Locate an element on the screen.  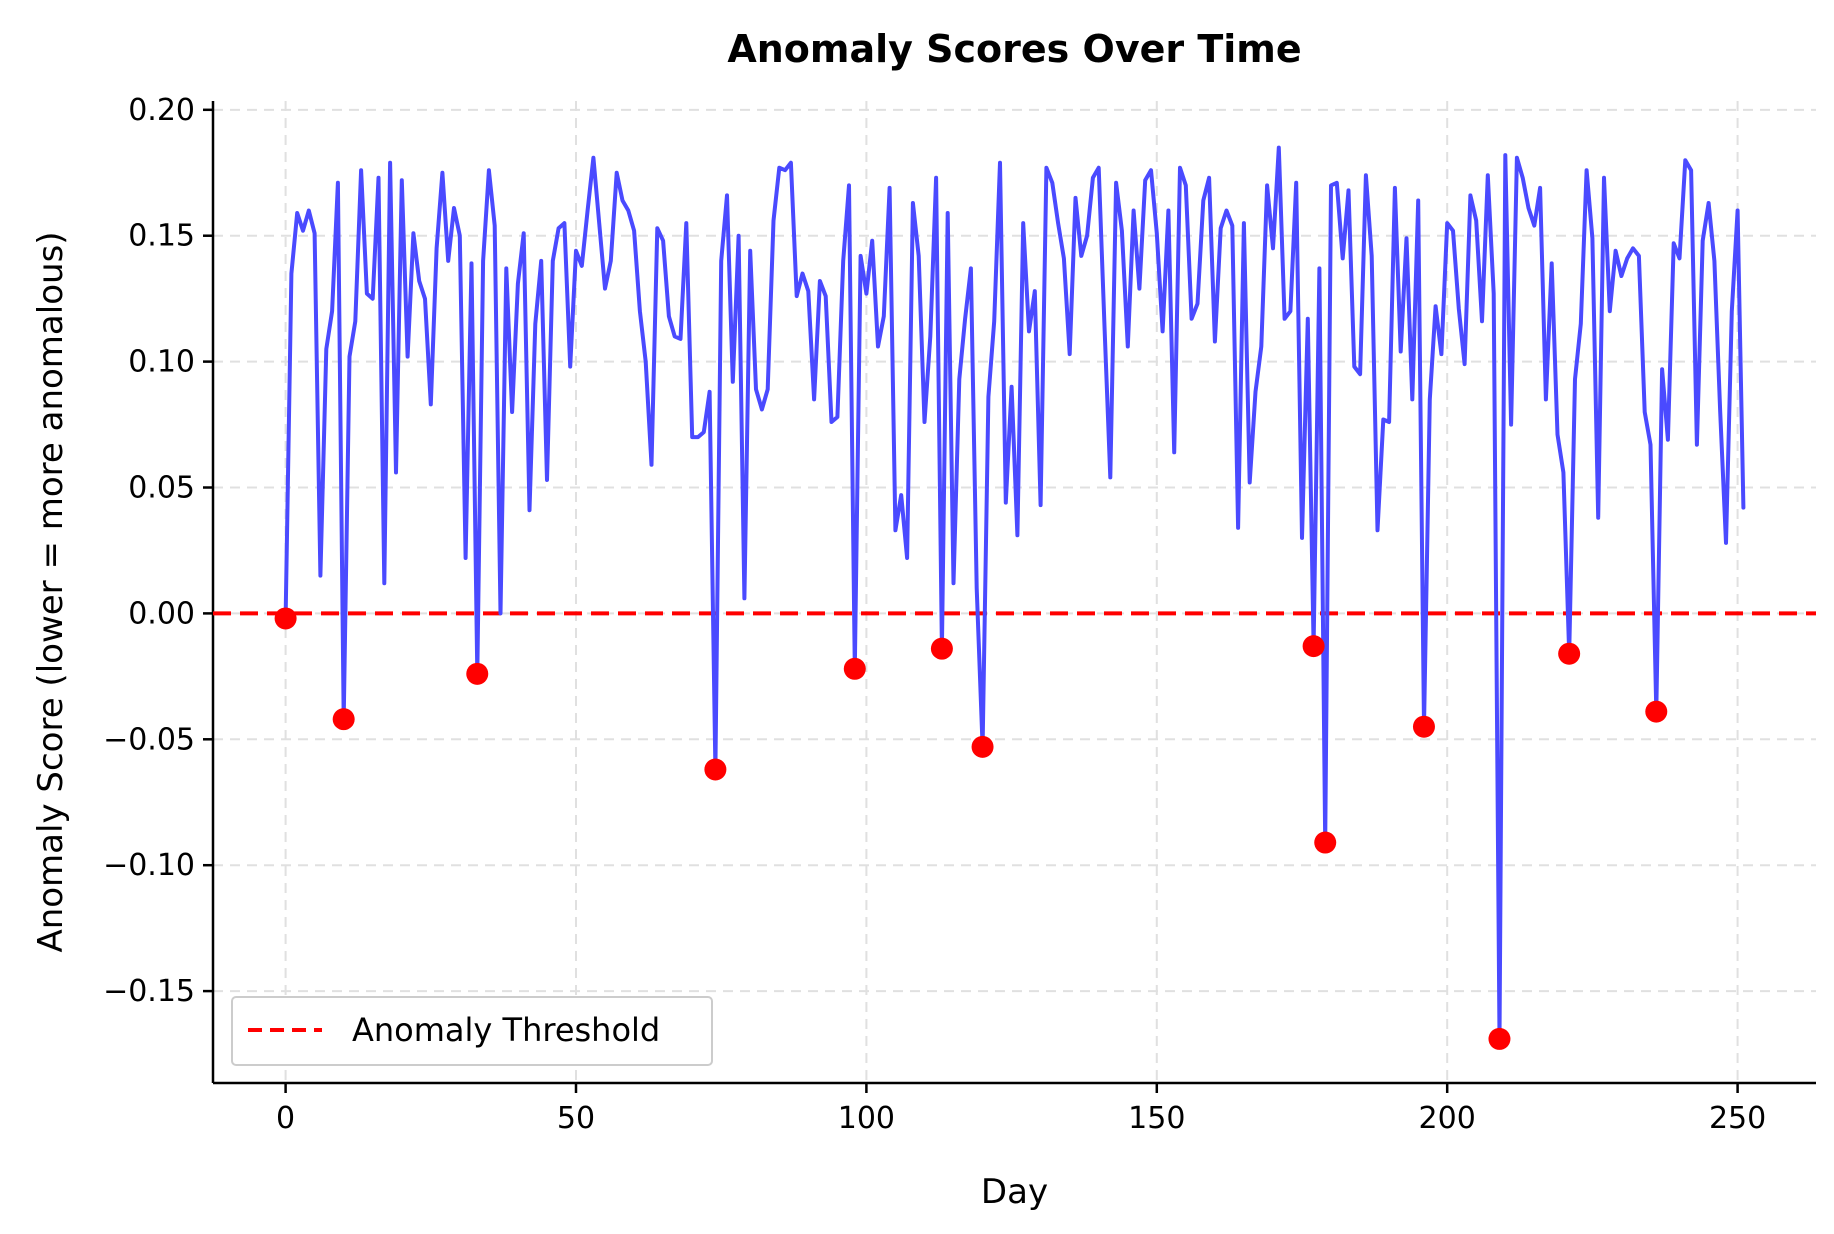
x-tick-label: 250 is located at coordinates (1737, 1118).